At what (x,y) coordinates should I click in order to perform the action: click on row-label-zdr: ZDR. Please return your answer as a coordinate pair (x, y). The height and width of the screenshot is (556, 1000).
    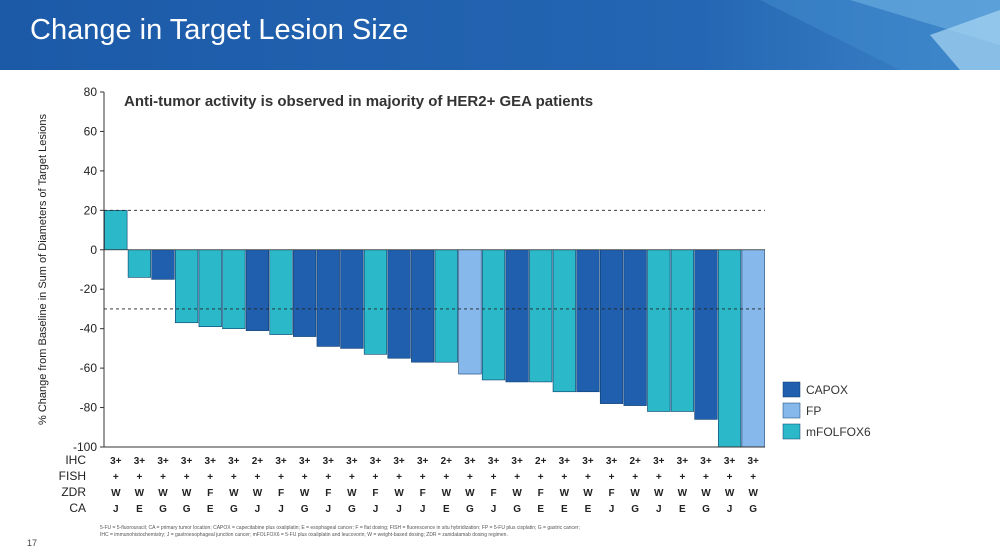
    Looking at the image, I should click on (73, 492).